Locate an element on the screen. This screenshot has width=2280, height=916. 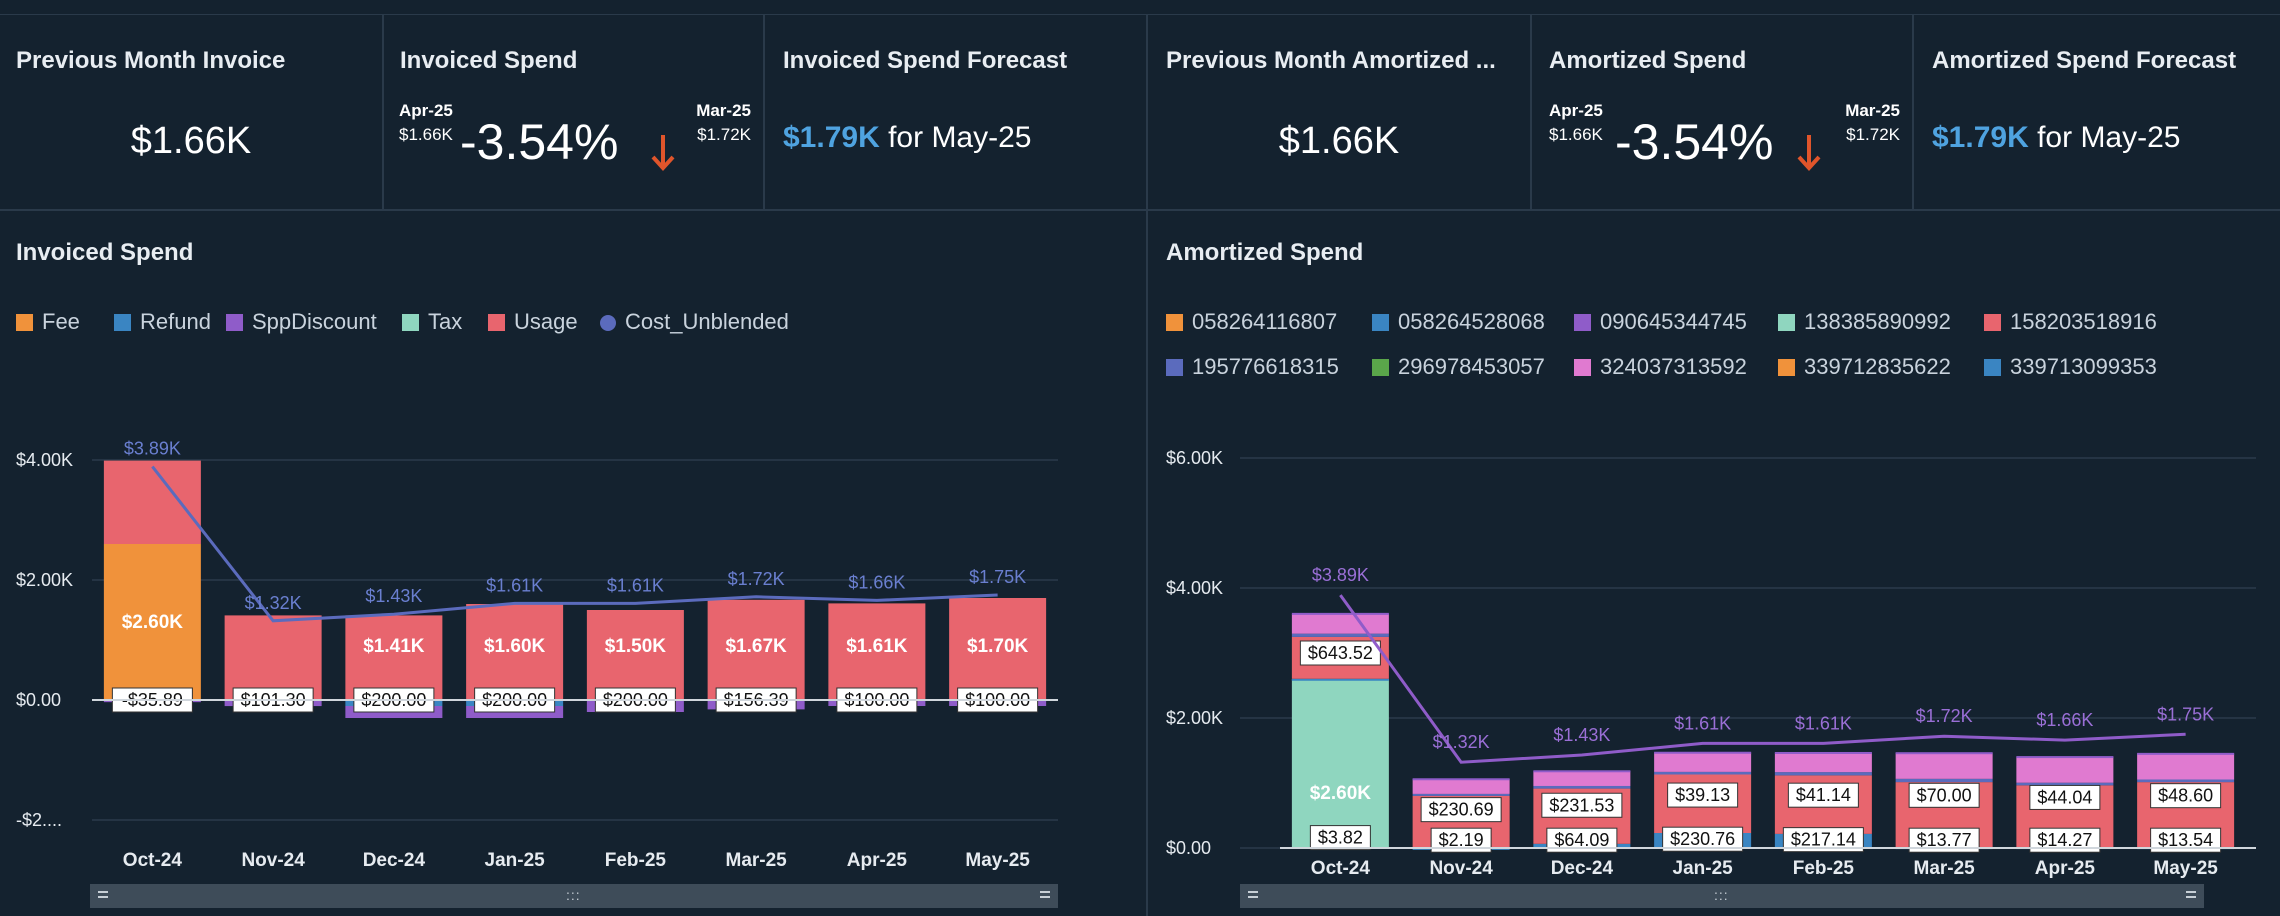
legend-item-account: 090645344745 is located at coordinates (1660, 322).